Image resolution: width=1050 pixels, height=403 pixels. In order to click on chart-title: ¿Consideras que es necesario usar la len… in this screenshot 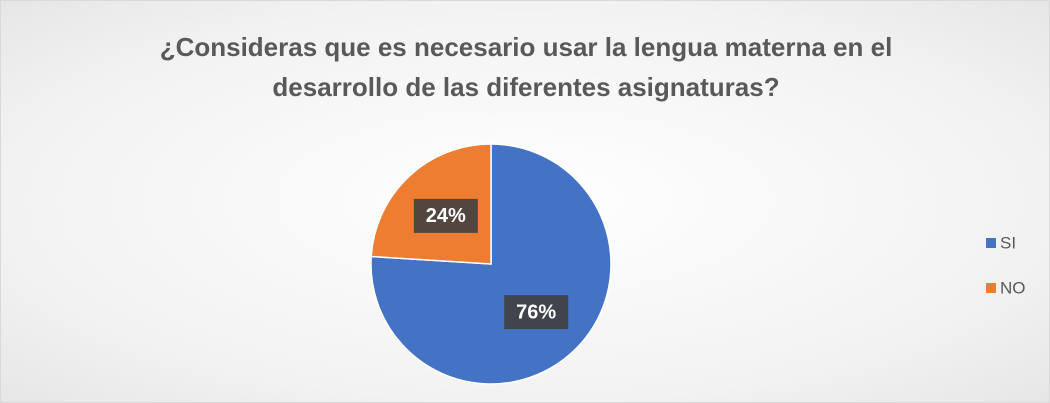, I will do `click(526, 67)`.